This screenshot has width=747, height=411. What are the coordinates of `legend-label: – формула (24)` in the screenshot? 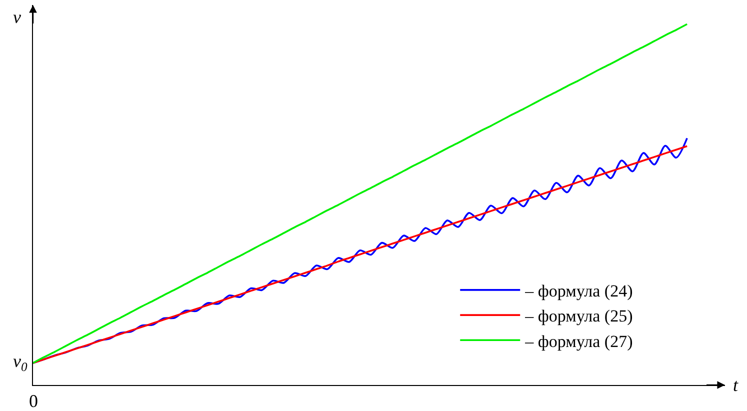 It's located at (578, 291).